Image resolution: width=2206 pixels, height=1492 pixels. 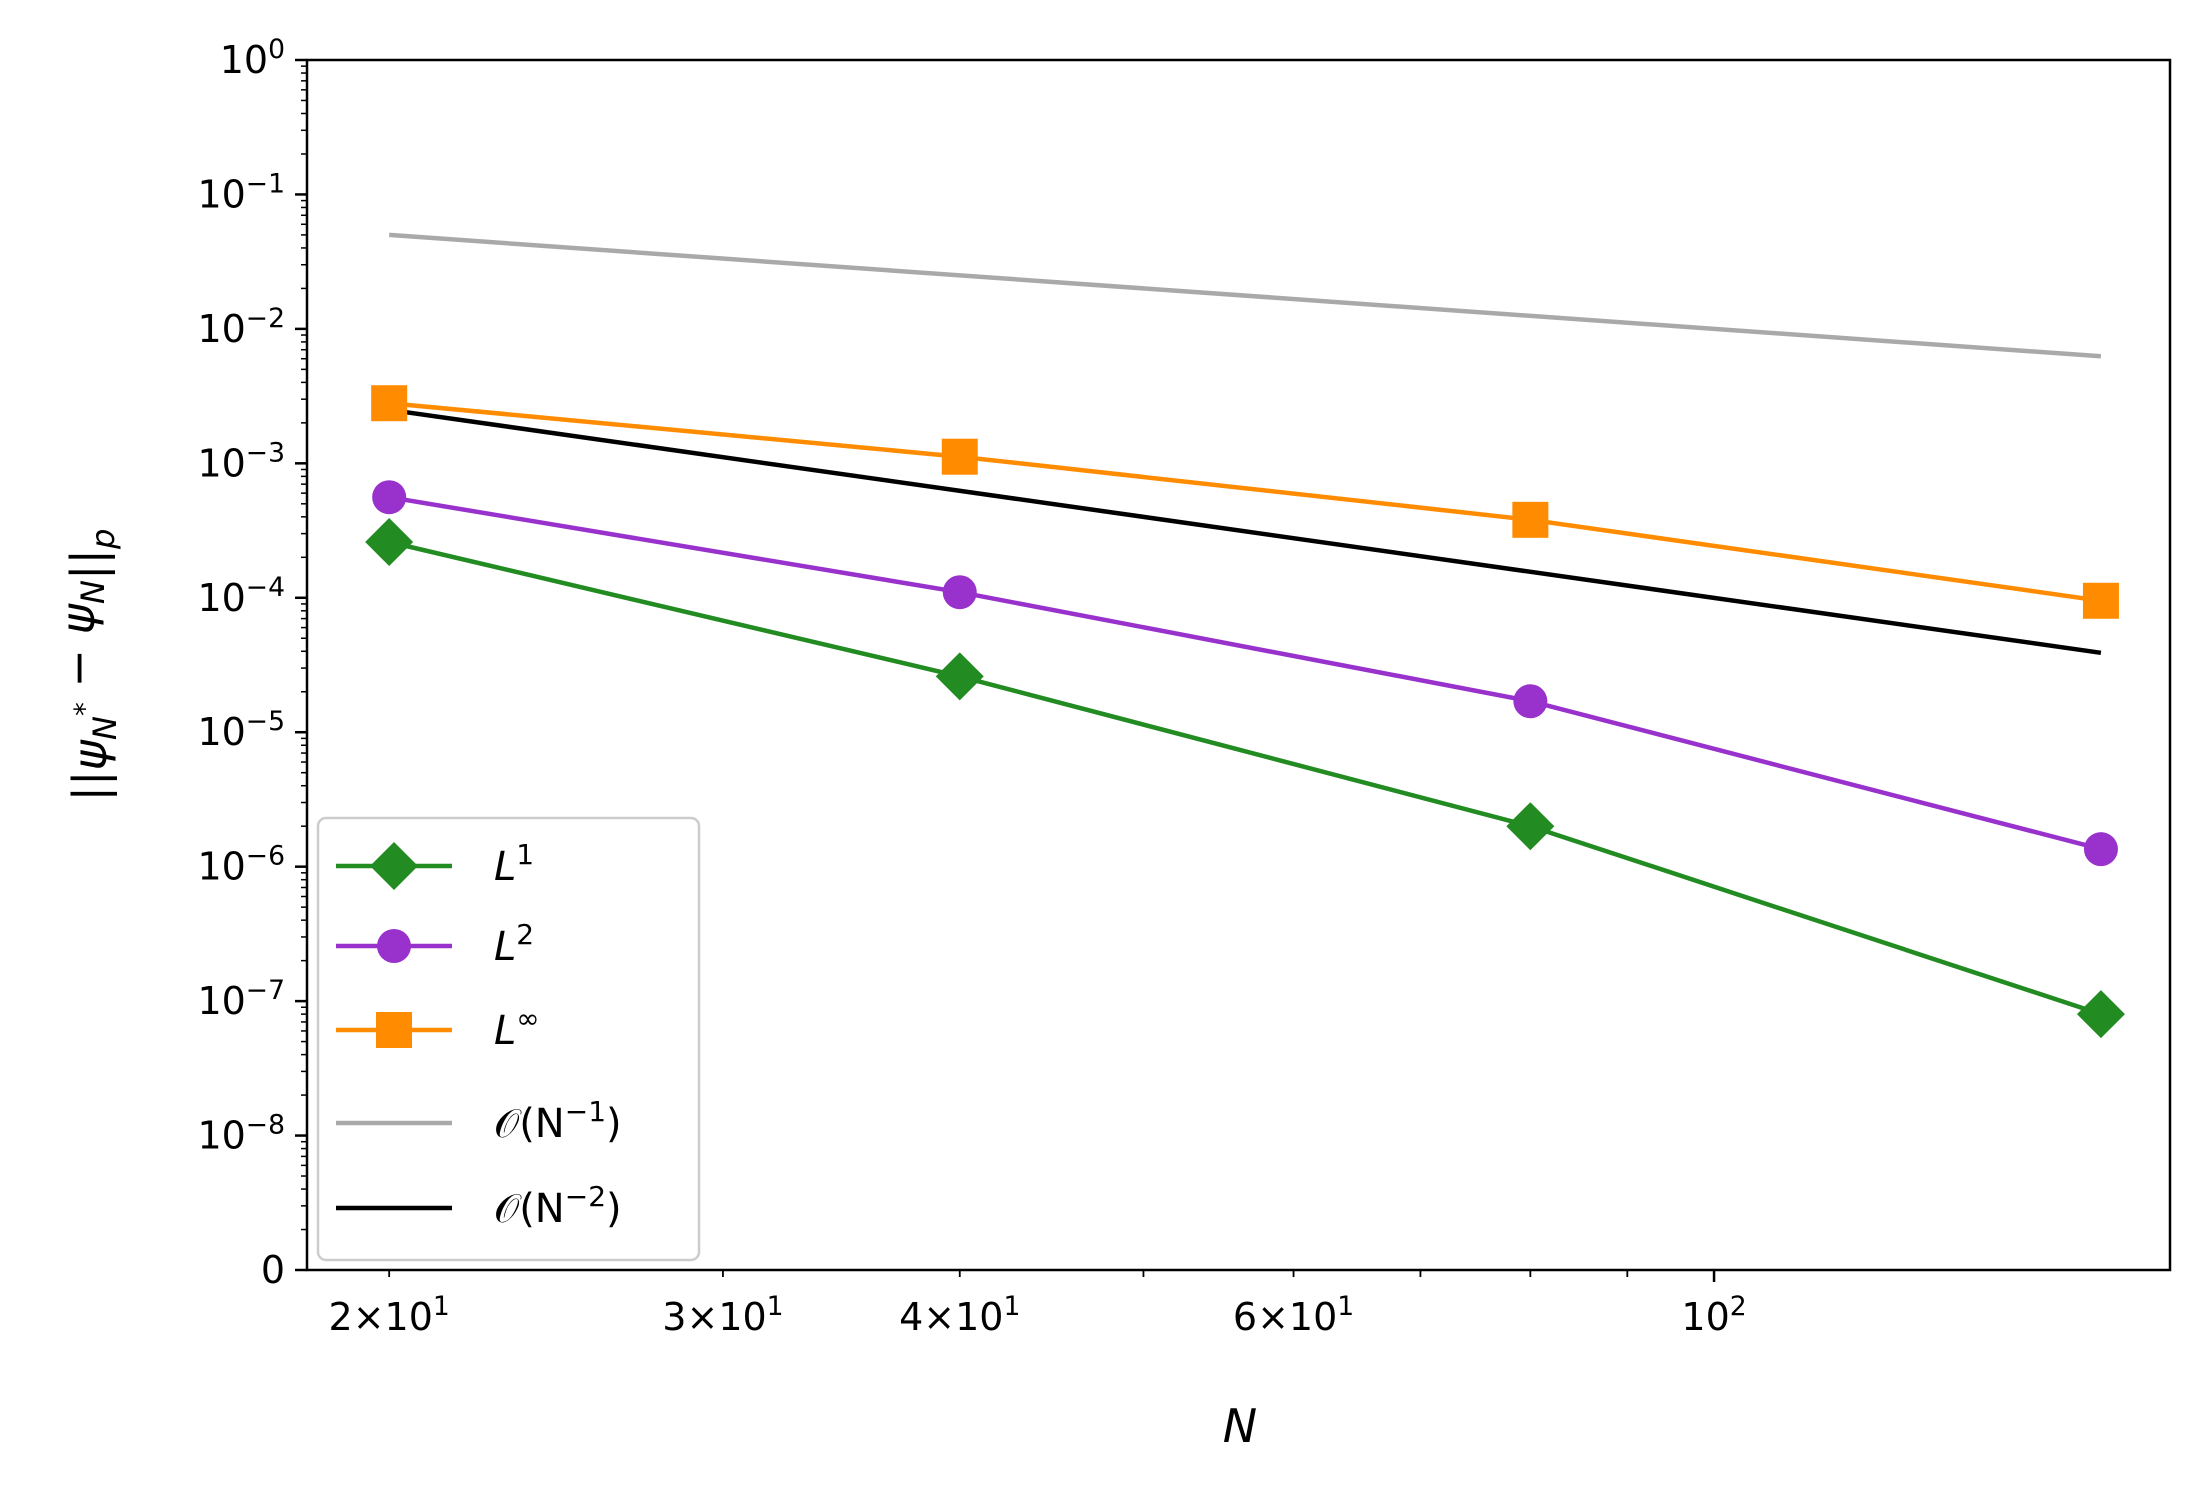 I want to click on x-axis-label: N, so click(x=1240, y=1426).